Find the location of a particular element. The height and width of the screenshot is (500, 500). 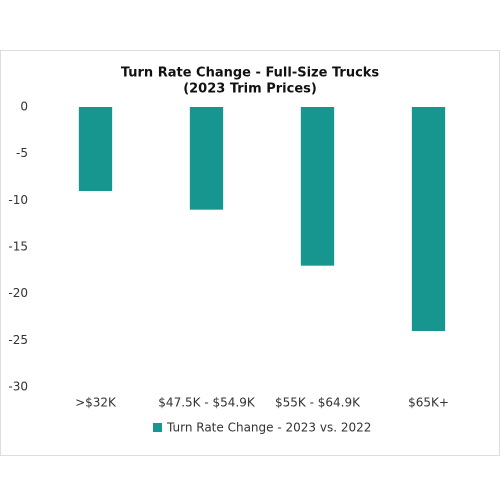

legend-swatch is located at coordinates (157, 427).